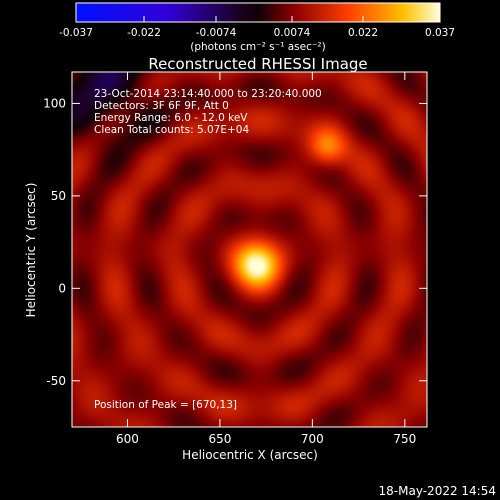  I want to click on colorbar-tick-label: 0.0074, so click(292, 33).